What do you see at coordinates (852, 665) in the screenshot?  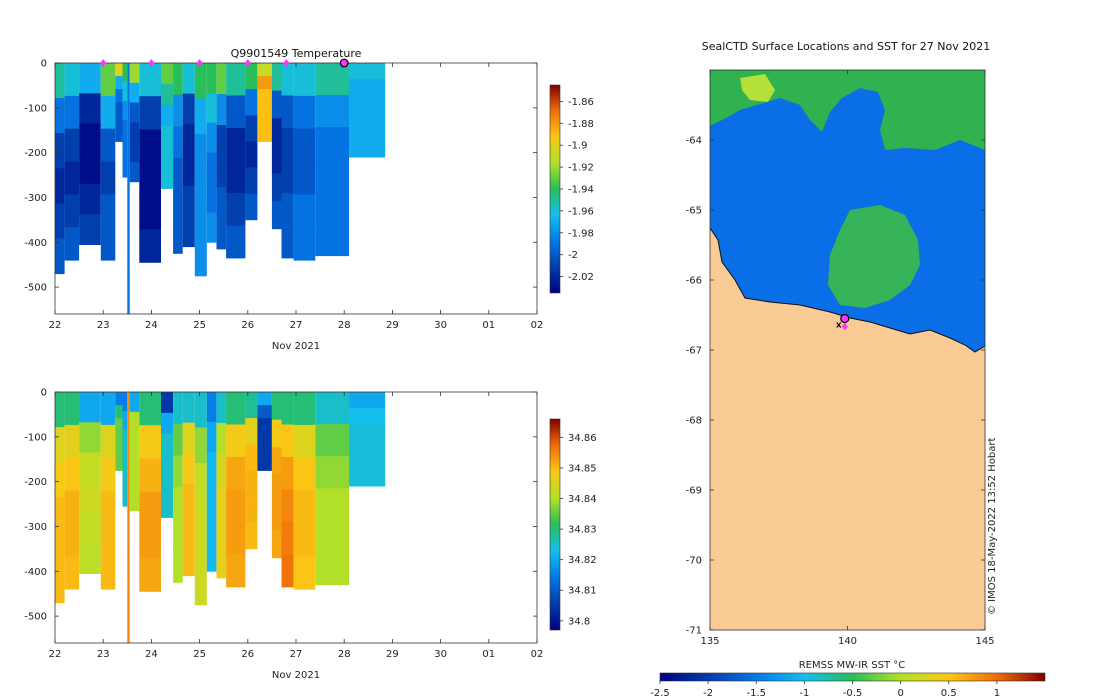 I see `map-colorbar-label: REMSS MW-IR SST °C` at bounding box center [852, 665].